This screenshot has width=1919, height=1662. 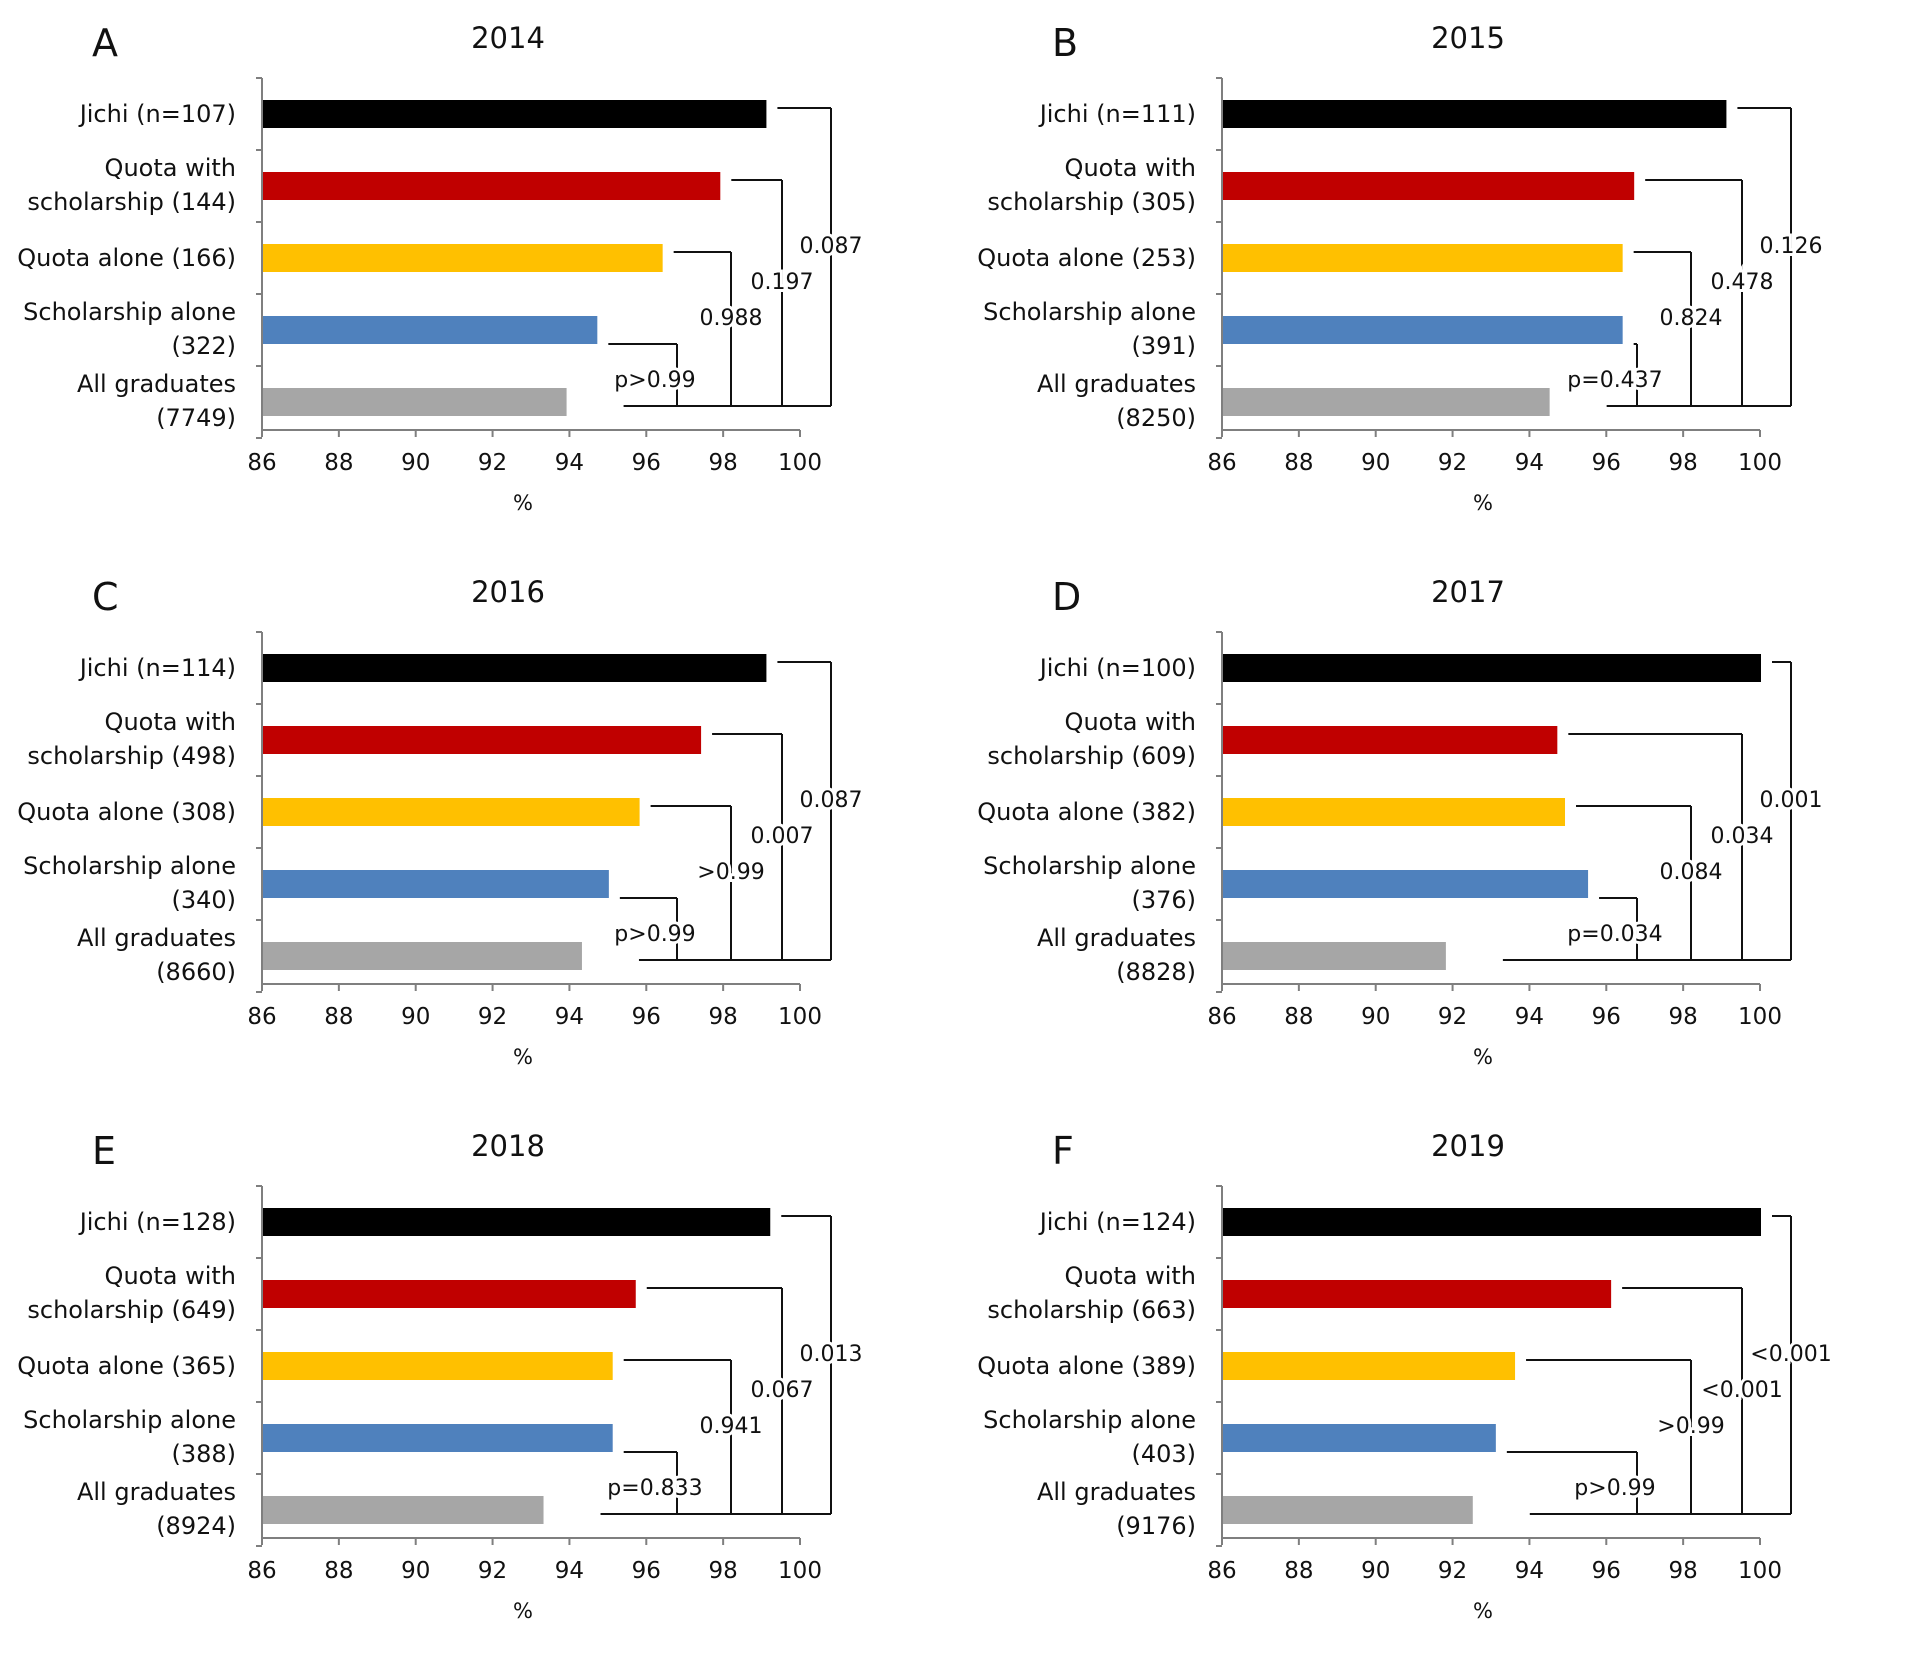 What do you see at coordinates (1091, 756) in the screenshot?
I see `category-label: scholarship (609)` at bounding box center [1091, 756].